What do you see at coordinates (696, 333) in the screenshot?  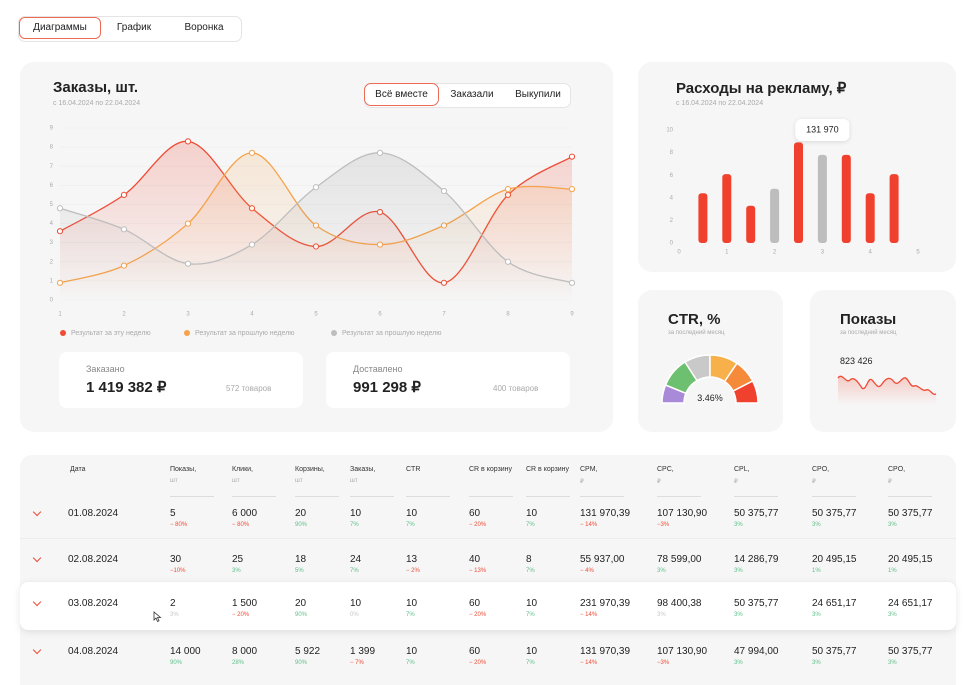 I see `card-subtitle: за последний месяц` at bounding box center [696, 333].